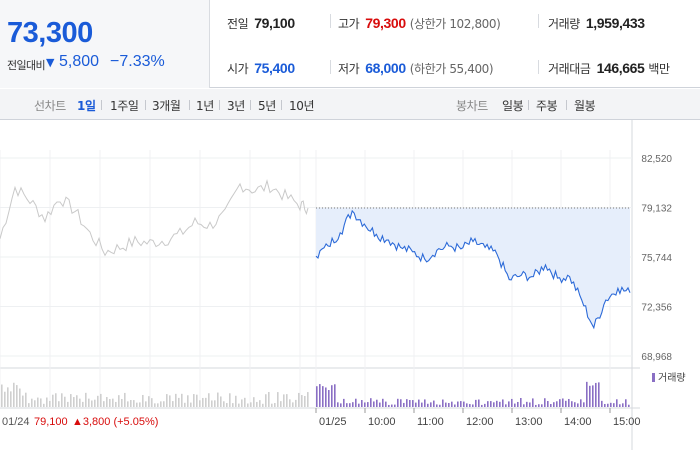 Image resolution: width=700 pixels, height=450 pixels. I want to click on period-3year-button: 3년, so click(236, 106).